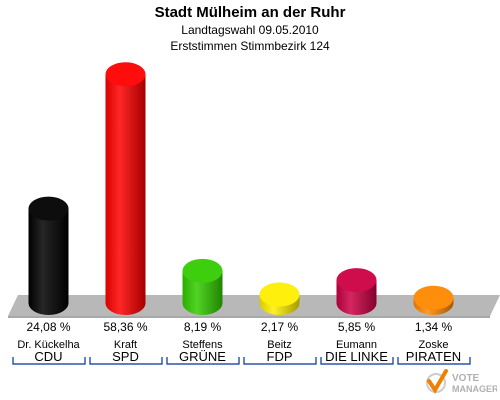 The height and width of the screenshot is (400, 500). I want to click on party-label: FDP, so click(280, 356).